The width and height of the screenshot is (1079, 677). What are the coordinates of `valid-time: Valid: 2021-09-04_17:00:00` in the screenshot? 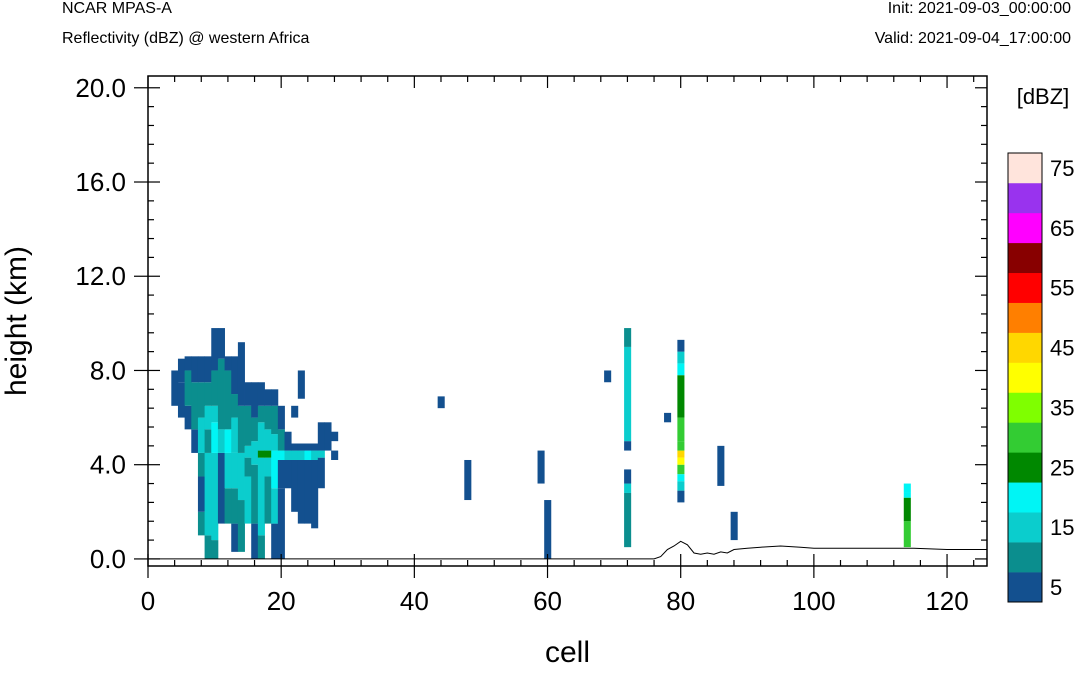 It's located at (972, 38).